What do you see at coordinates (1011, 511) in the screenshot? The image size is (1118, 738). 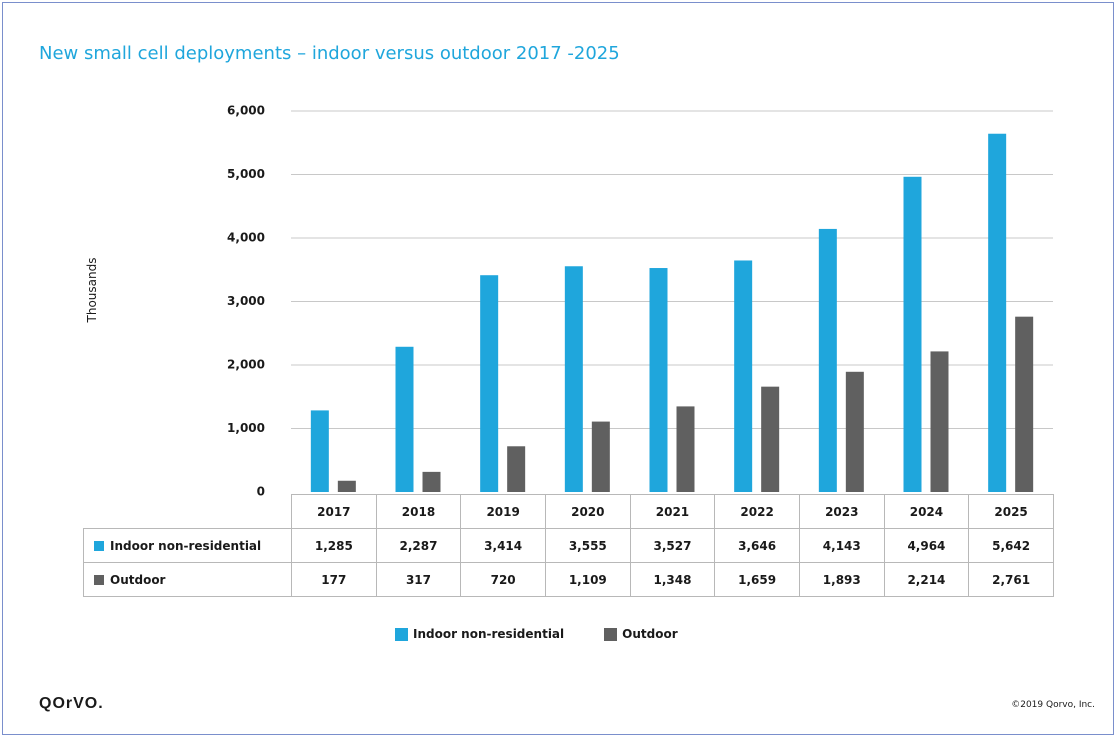 I see `table-year-header: 2025` at bounding box center [1011, 511].